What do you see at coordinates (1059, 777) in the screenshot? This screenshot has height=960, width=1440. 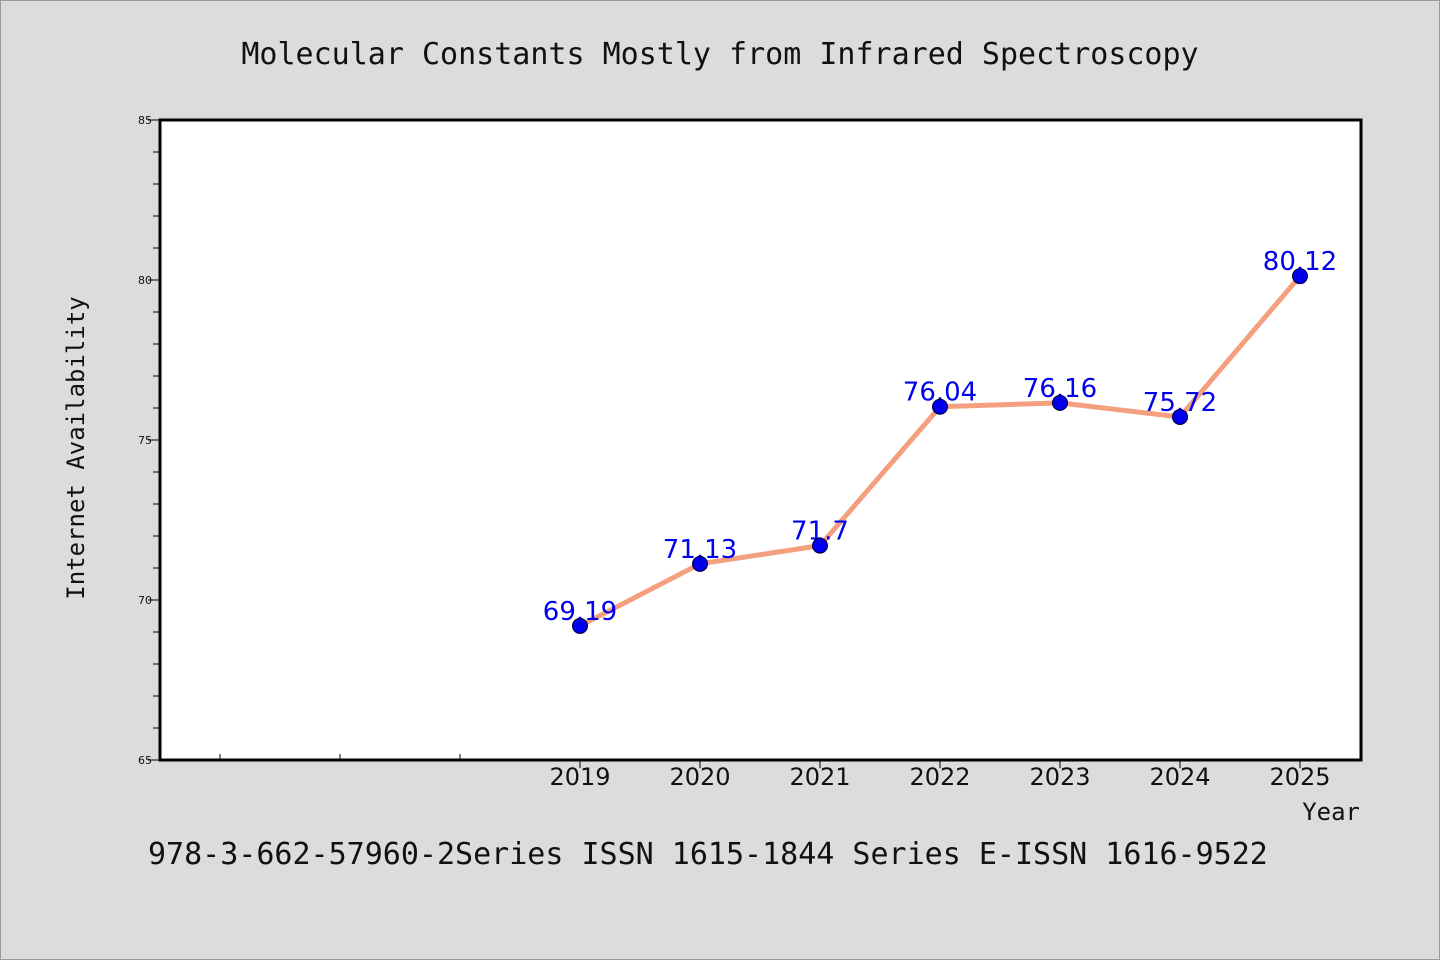 I see `x-tick-label: 2023` at bounding box center [1059, 777].